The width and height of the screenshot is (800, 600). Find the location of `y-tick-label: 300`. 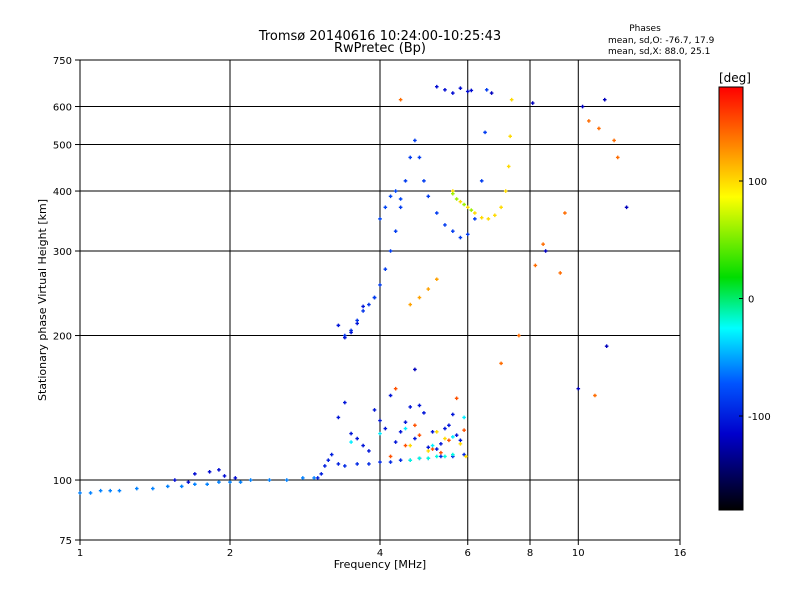

y-tick-label: 300 is located at coordinates (62, 252).